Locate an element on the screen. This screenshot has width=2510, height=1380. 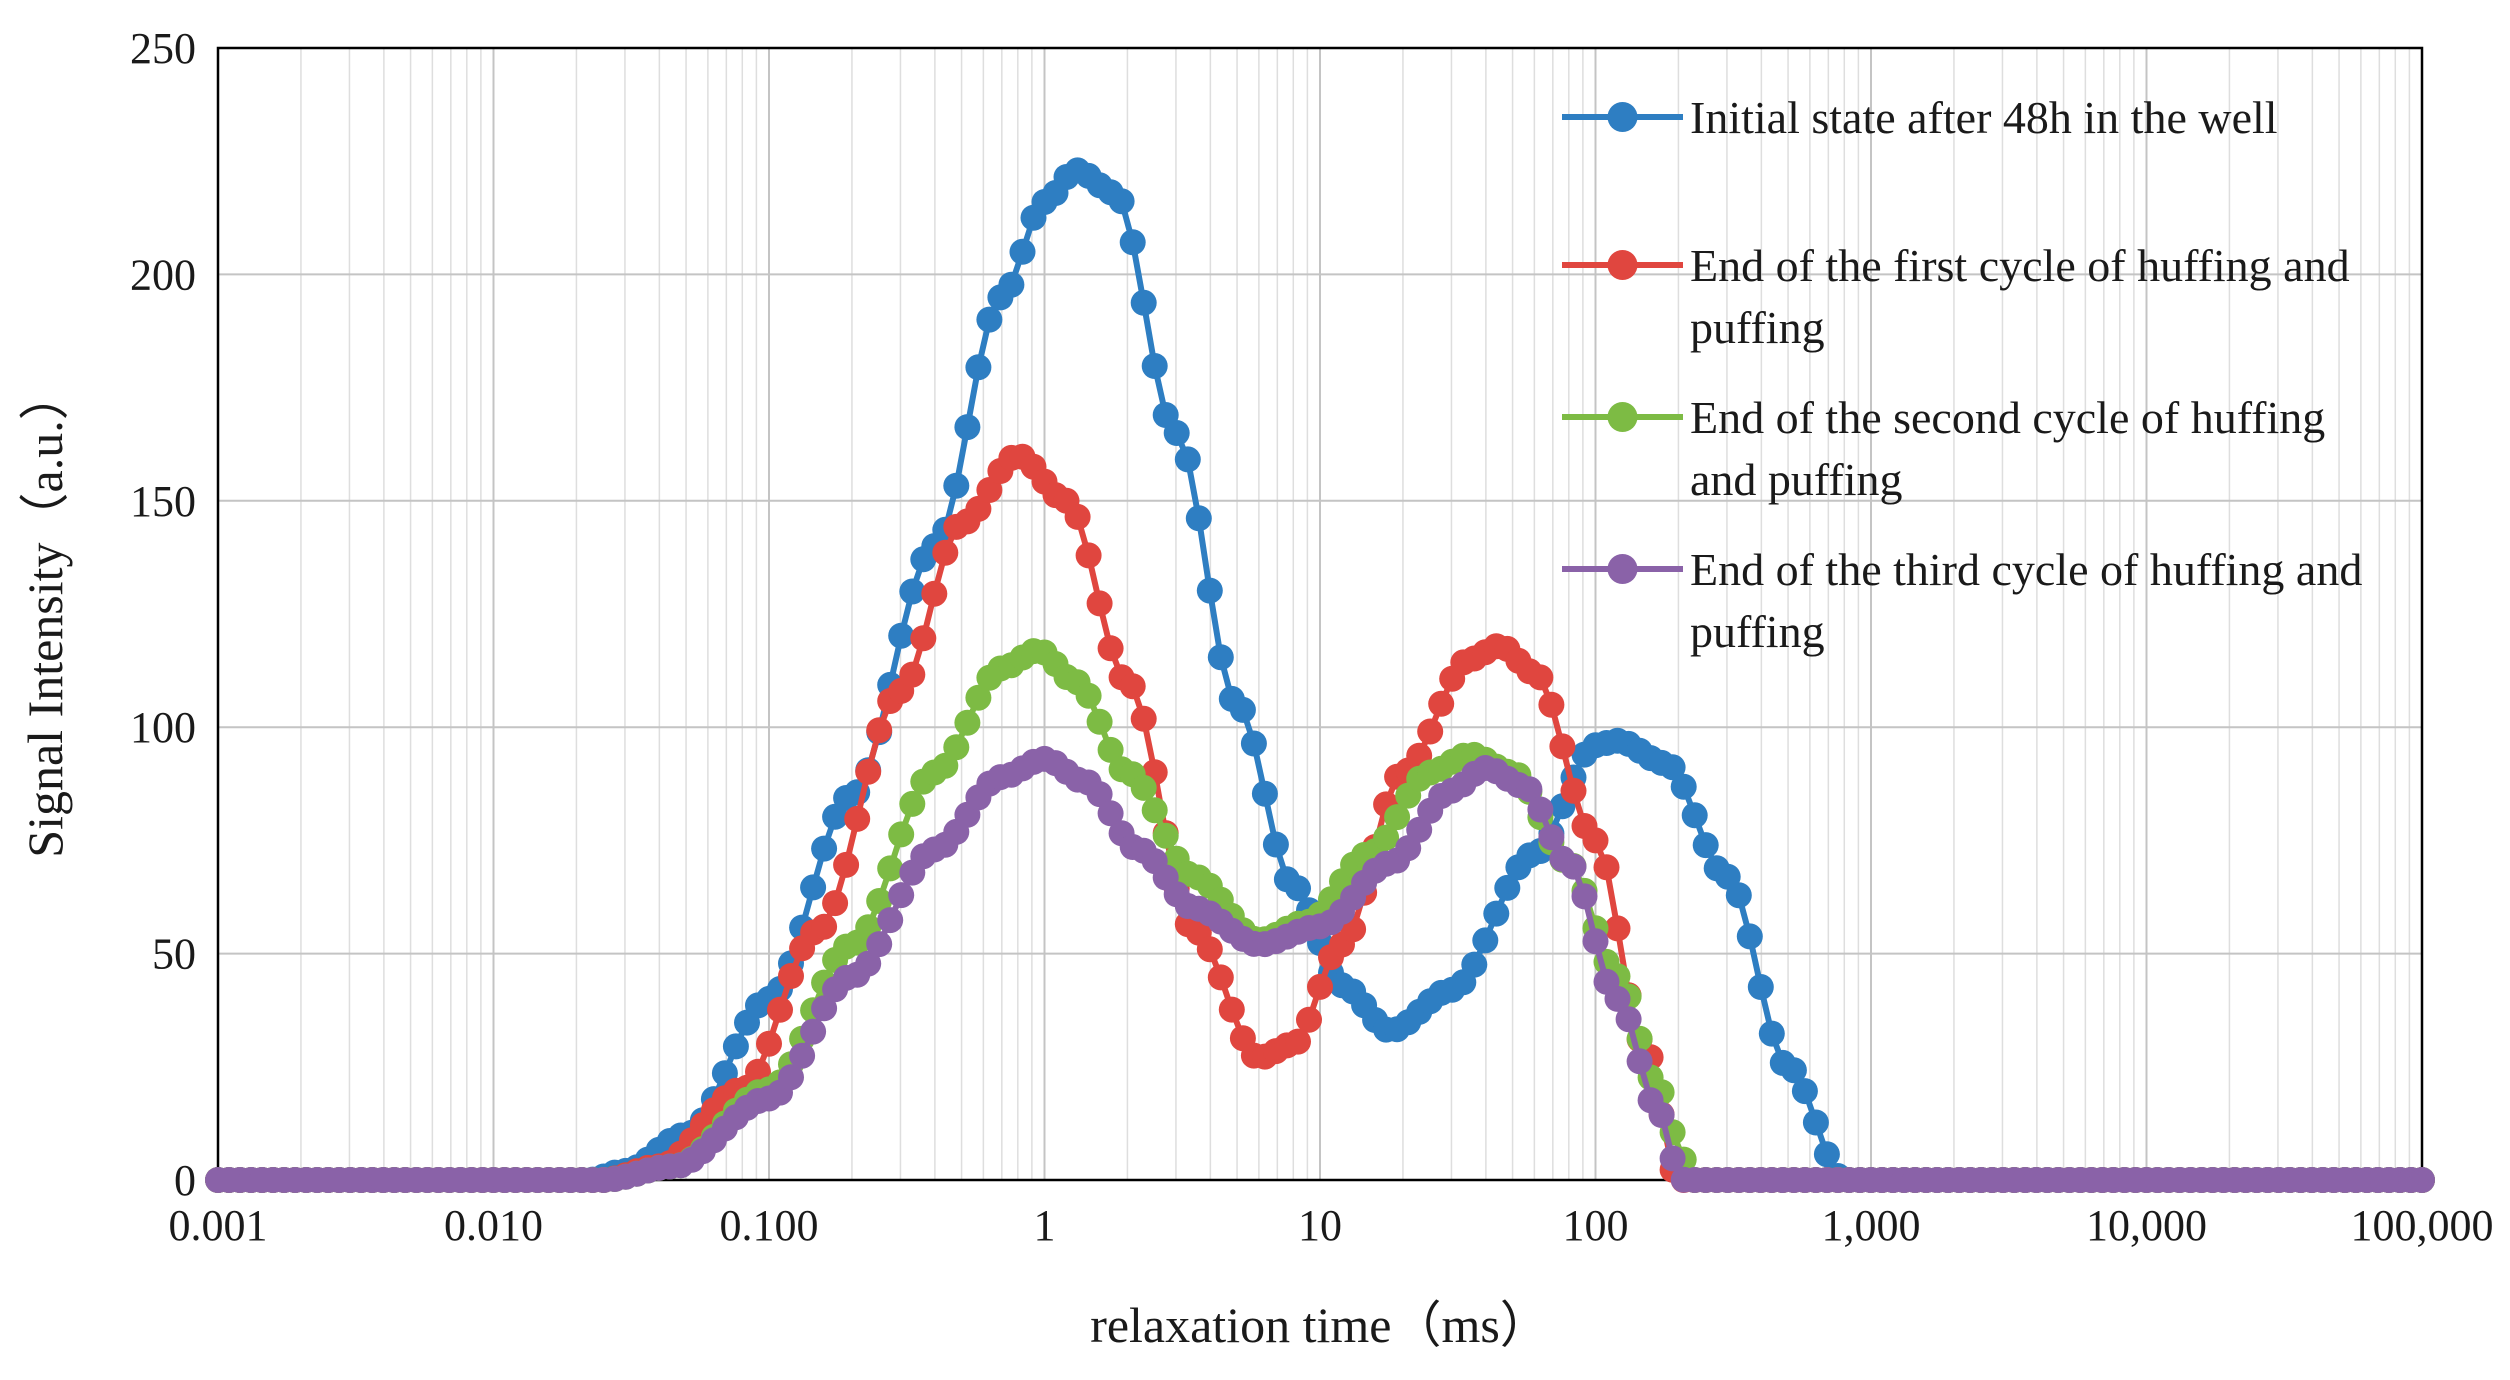
x-tick-label: 100,000 is located at coordinates (2422, 1225).